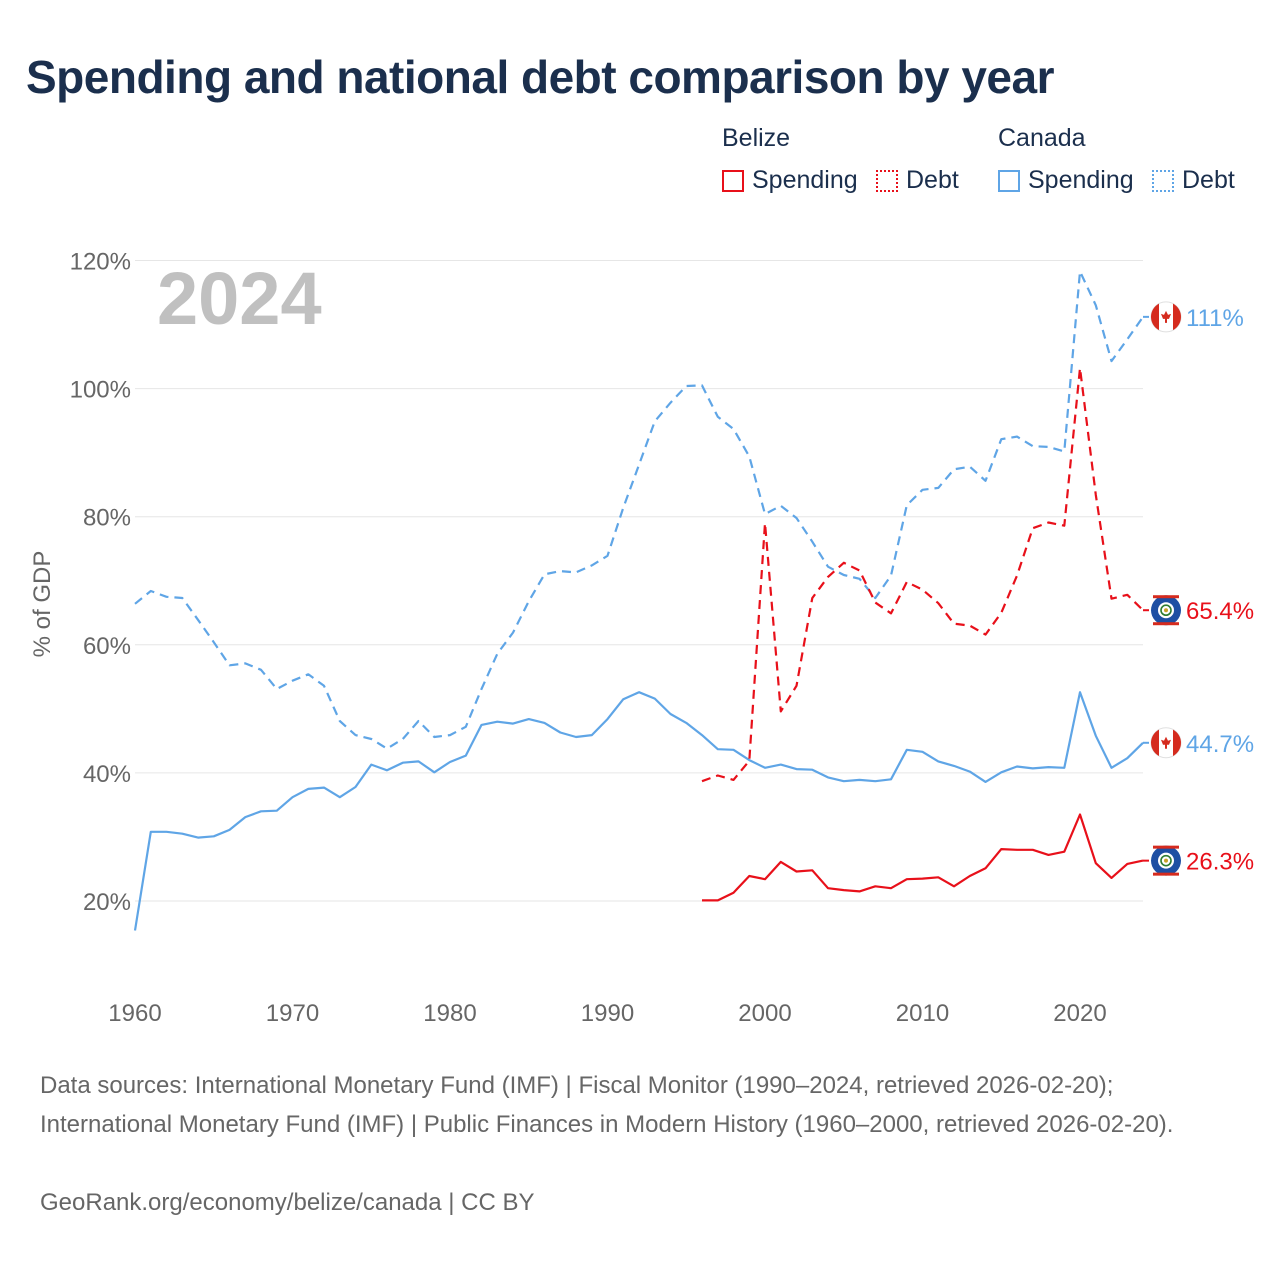 The width and height of the screenshot is (1280, 1280). Describe the element at coordinates (1220, 611) in the screenshot. I see `belize-debt-end-label: 65.4%` at that location.